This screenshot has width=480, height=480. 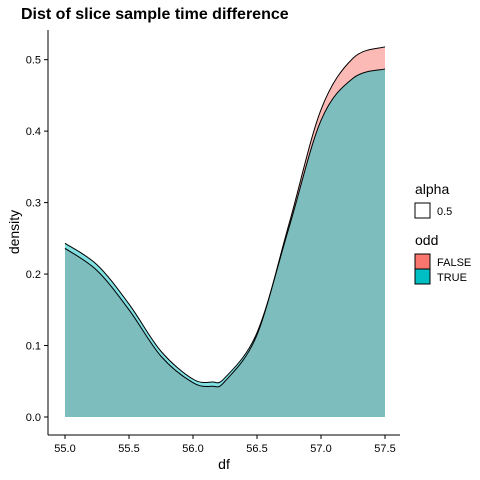 What do you see at coordinates (422, 261) in the screenshot?
I see `legend-key-false` at bounding box center [422, 261].